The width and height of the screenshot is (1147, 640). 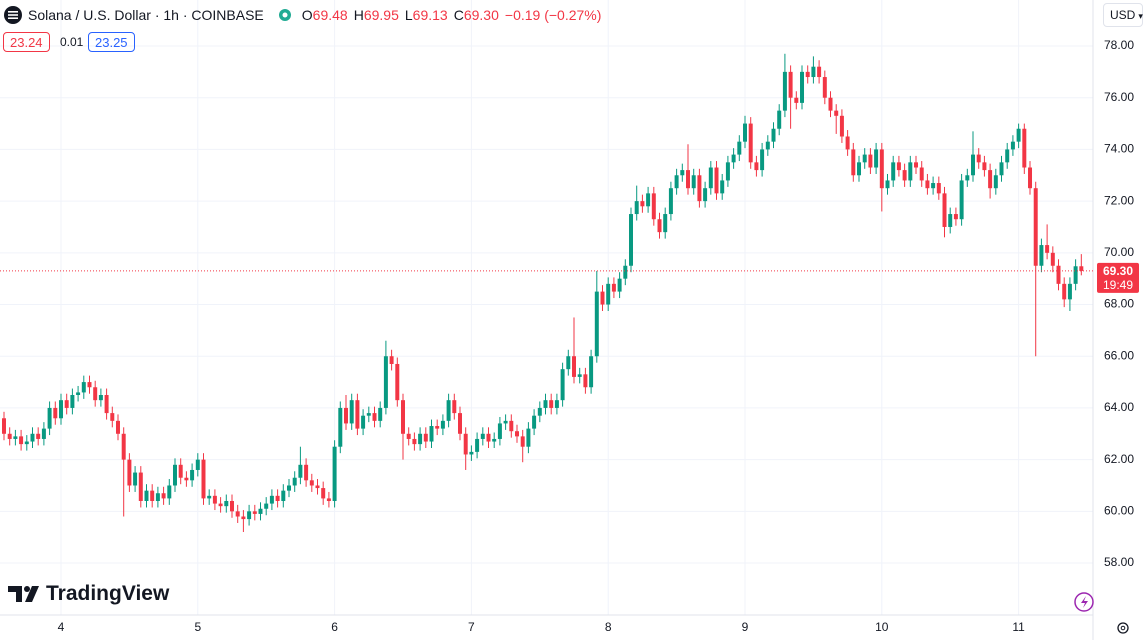 What do you see at coordinates (1118, 285) in the screenshot?
I see `countdown: 19:49` at bounding box center [1118, 285].